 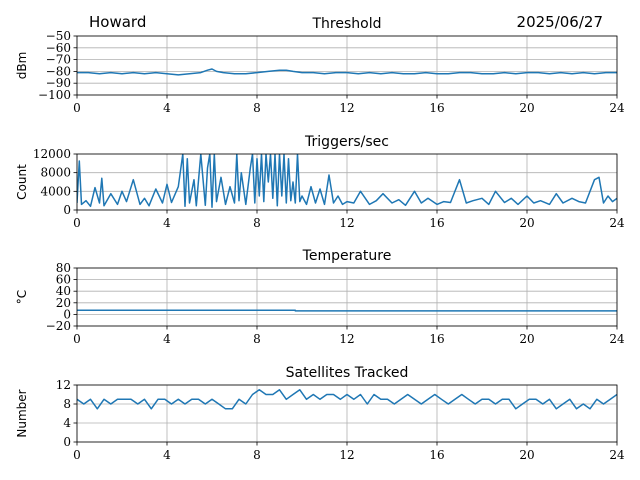 I want to click on triggers-series-line, so click(x=347, y=181).